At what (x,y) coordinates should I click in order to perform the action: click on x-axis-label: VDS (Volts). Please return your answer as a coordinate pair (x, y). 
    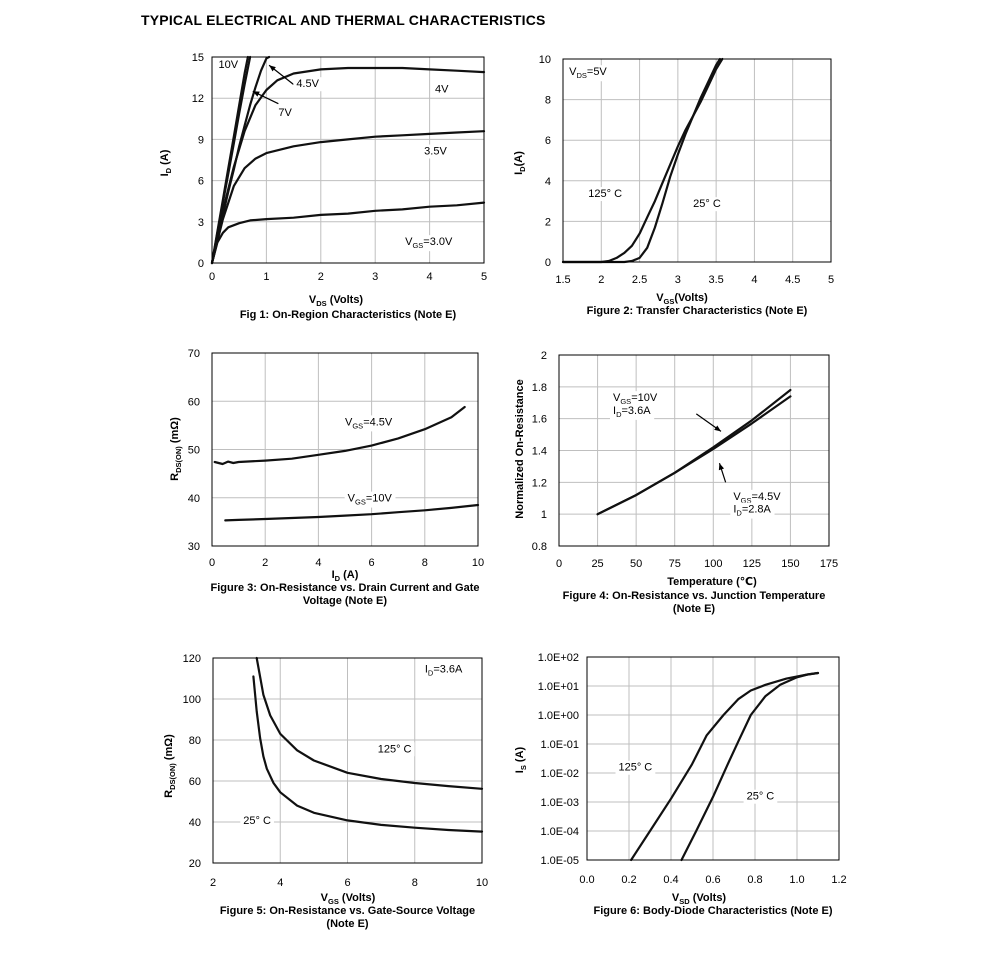
    Looking at the image, I should click on (336, 301).